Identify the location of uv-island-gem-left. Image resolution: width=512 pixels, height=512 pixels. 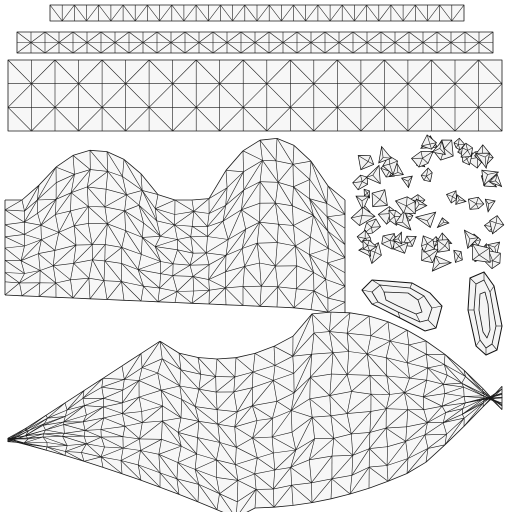
(402, 305).